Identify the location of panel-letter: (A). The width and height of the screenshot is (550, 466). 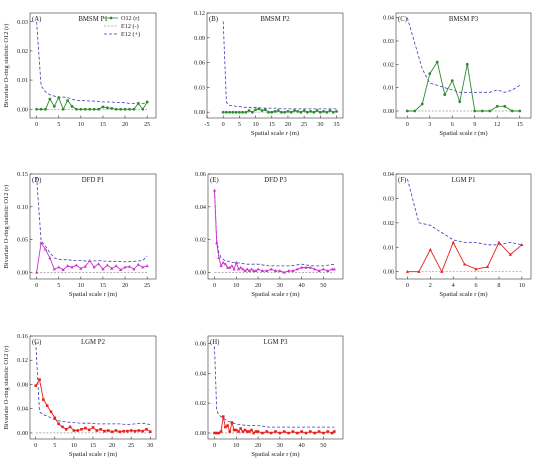
(36, 19).